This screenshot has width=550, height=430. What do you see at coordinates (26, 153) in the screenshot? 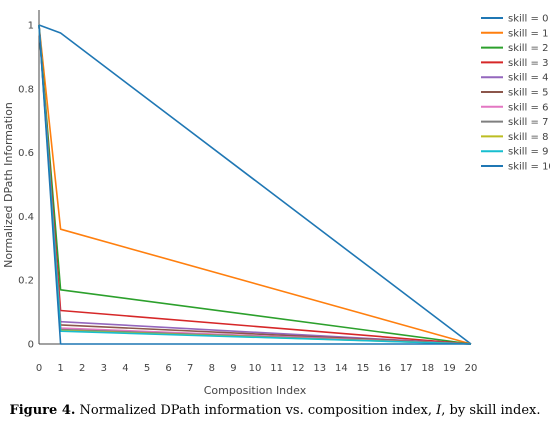
I see `y-tick-label: 0.6` at bounding box center [26, 153].